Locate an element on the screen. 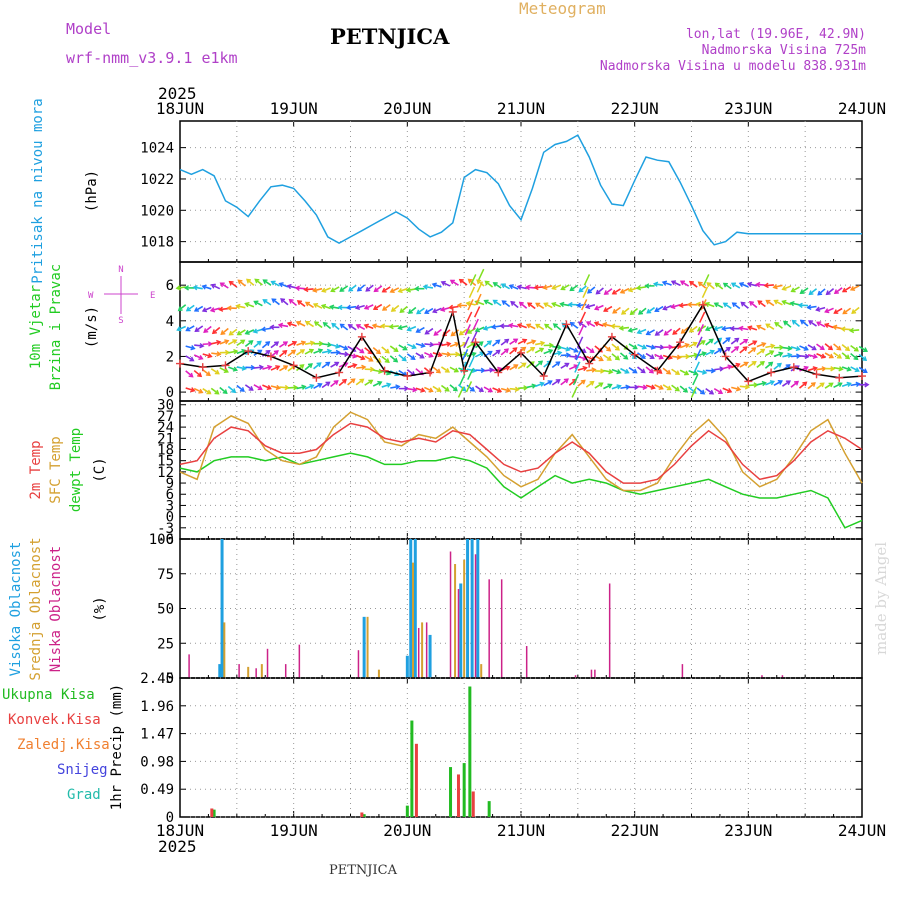  station-title: PETNJICA is located at coordinates (390, 36).